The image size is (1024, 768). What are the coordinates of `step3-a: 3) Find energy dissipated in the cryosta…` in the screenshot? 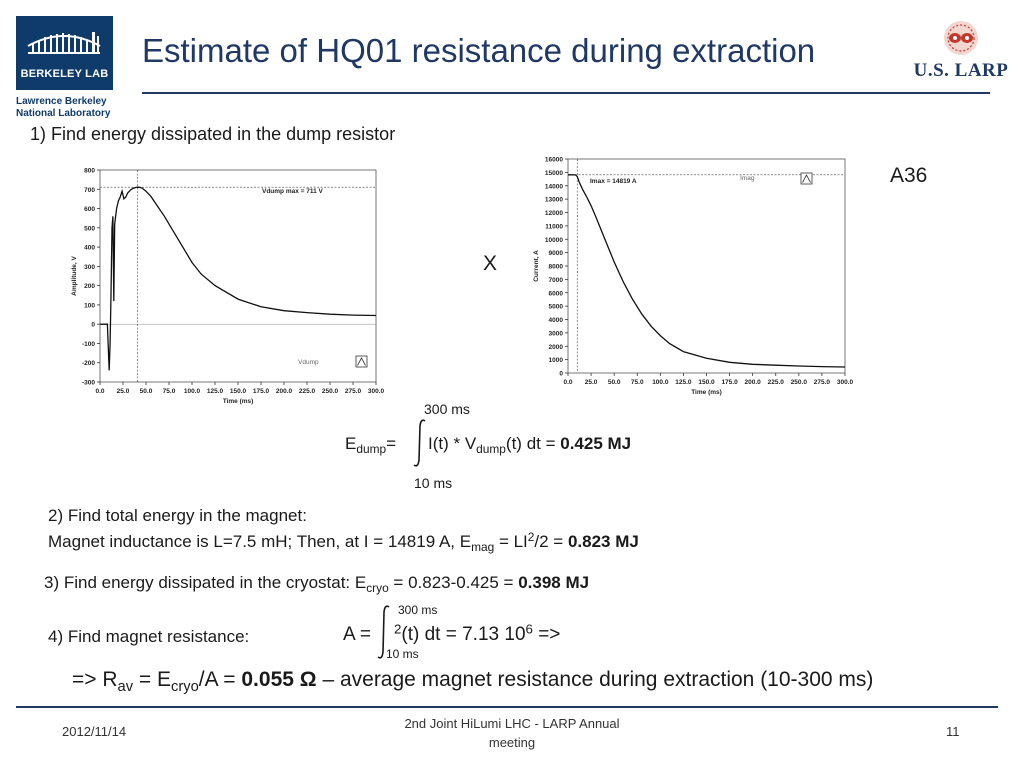 It's located at (205, 582).